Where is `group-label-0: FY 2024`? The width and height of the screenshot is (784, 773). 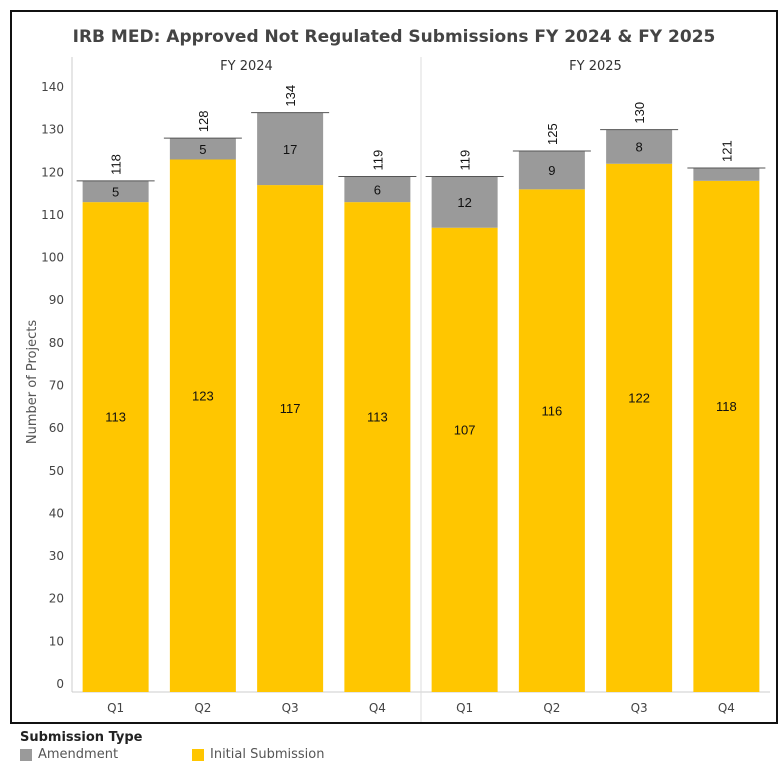
group-label-0: FY 2024 is located at coordinates (246, 66).